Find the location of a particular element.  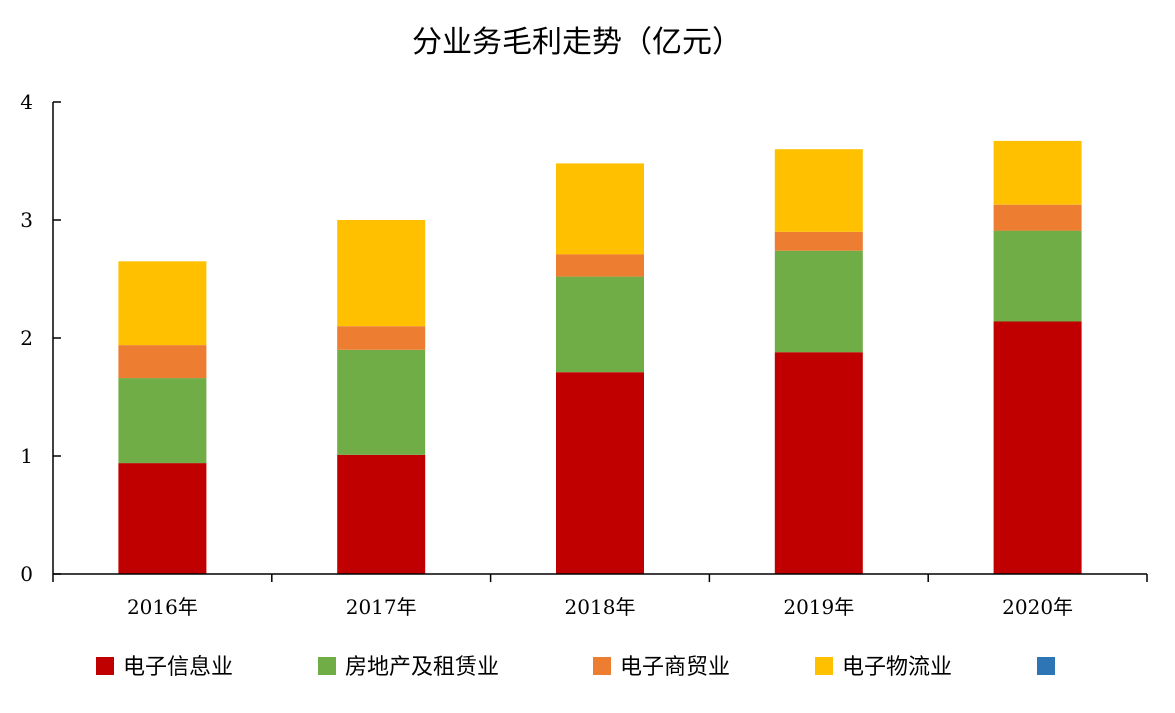

y-tick-label: 4 is located at coordinates (26, 102).